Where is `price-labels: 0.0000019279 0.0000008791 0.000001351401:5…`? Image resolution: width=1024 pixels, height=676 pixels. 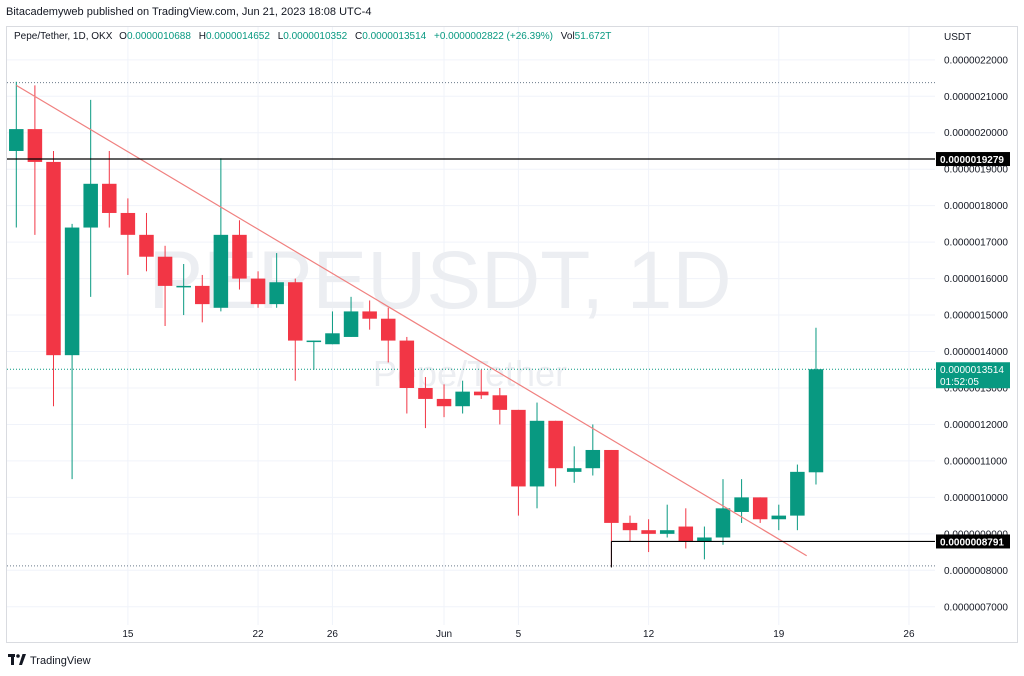
price-labels: 0.0000019279 0.0000008791 0.000001351401:5… is located at coordinates (973, 350).